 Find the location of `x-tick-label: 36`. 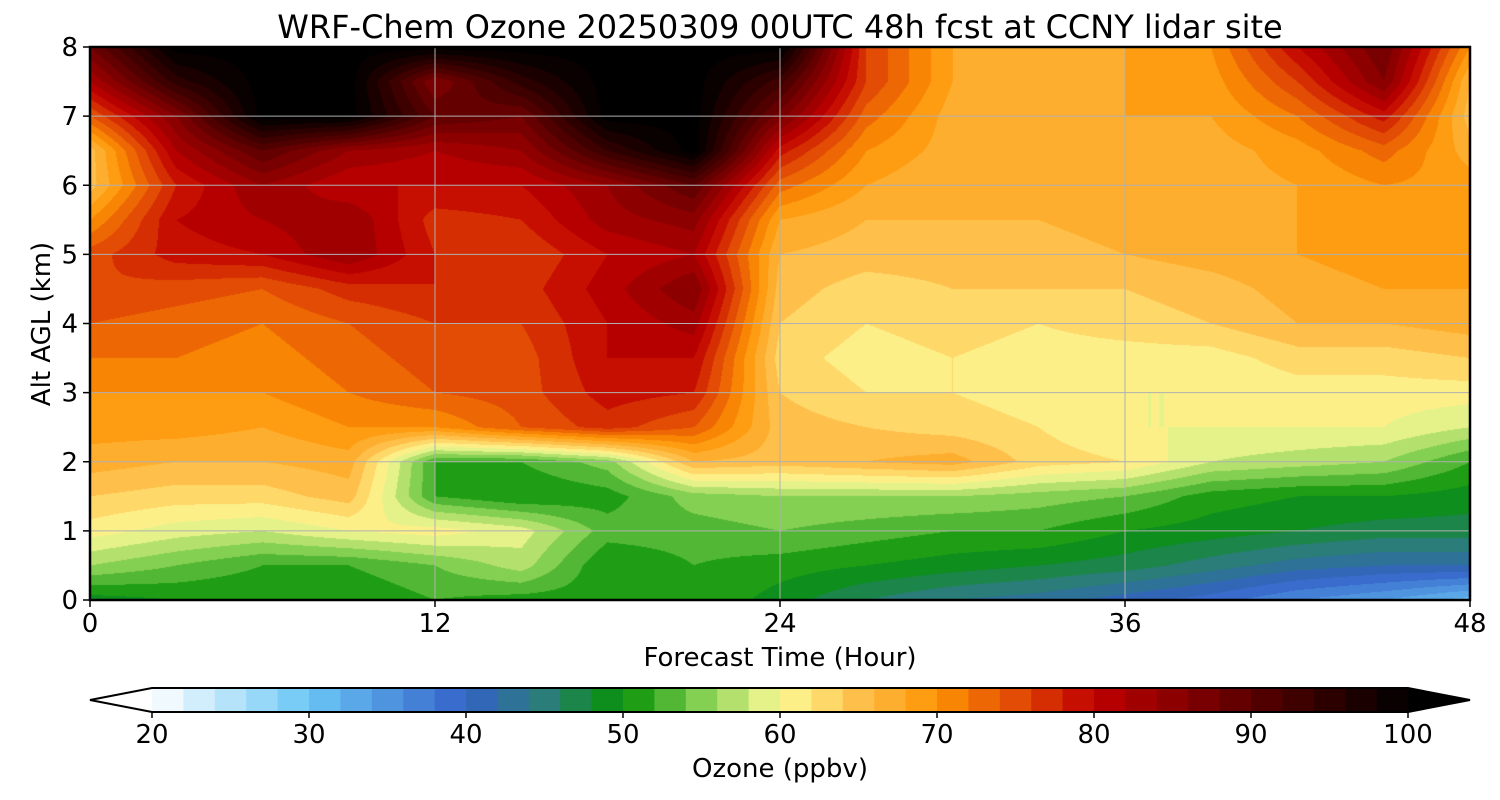

x-tick-label: 36 is located at coordinates (1124, 624).